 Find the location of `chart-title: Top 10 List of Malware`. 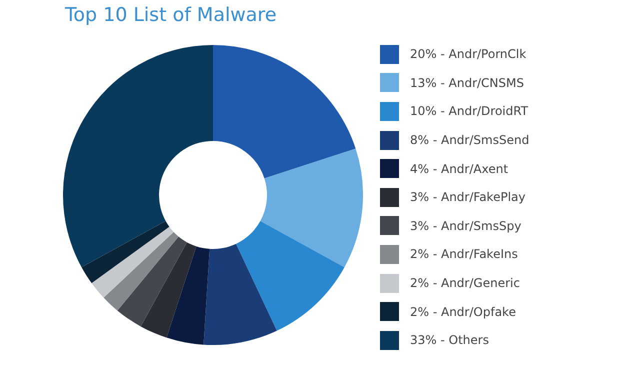

chart-title: Top 10 List of Malware is located at coordinates (171, 15).